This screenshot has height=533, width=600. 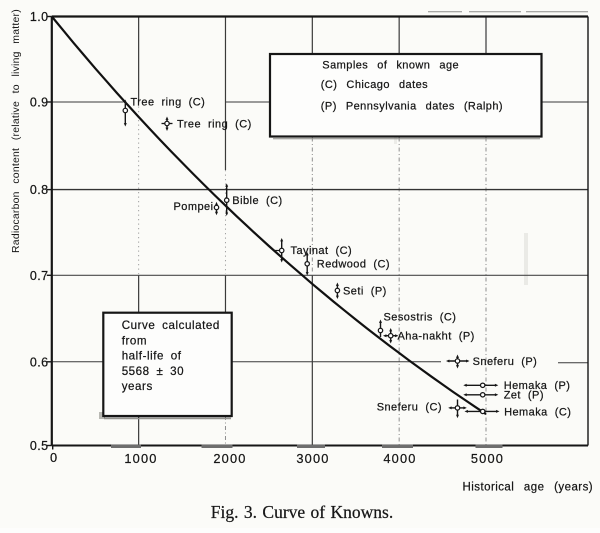 What do you see at coordinates (152, 356) in the screenshot?
I see `svg-text: half-life of` at bounding box center [152, 356].